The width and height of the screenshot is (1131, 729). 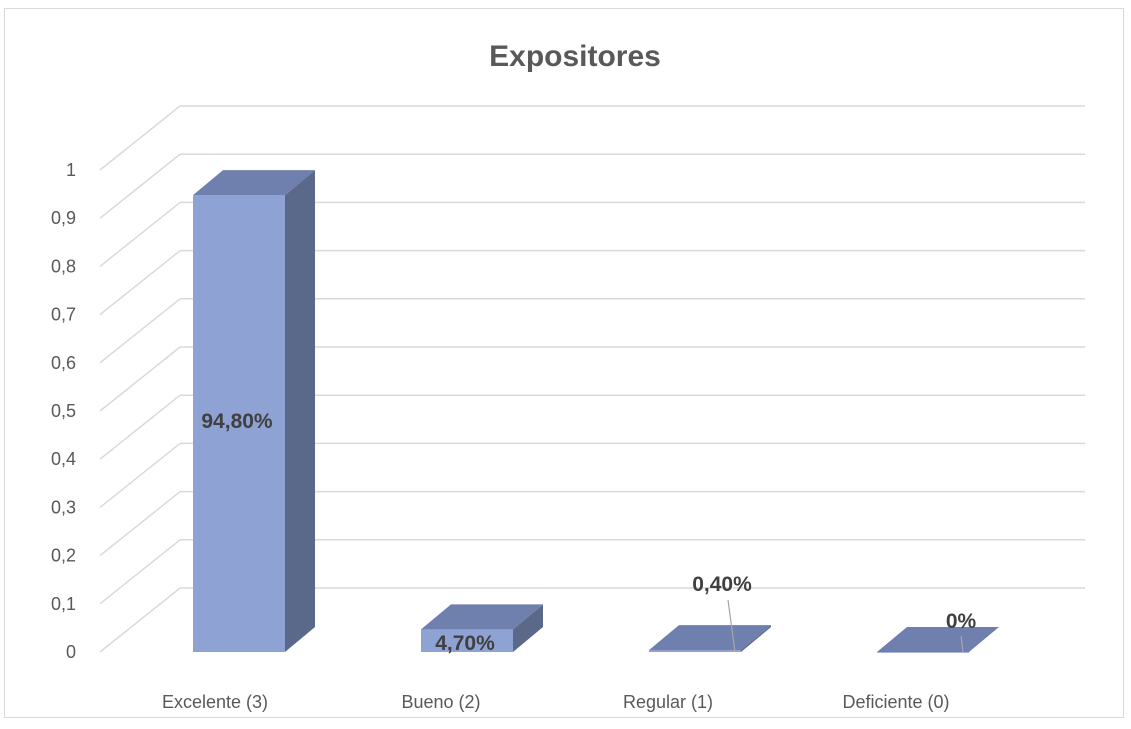 What do you see at coordinates (440, 702) in the screenshot?
I see `x-category-label: Bueno (2)` at bounding box center [440, 702].